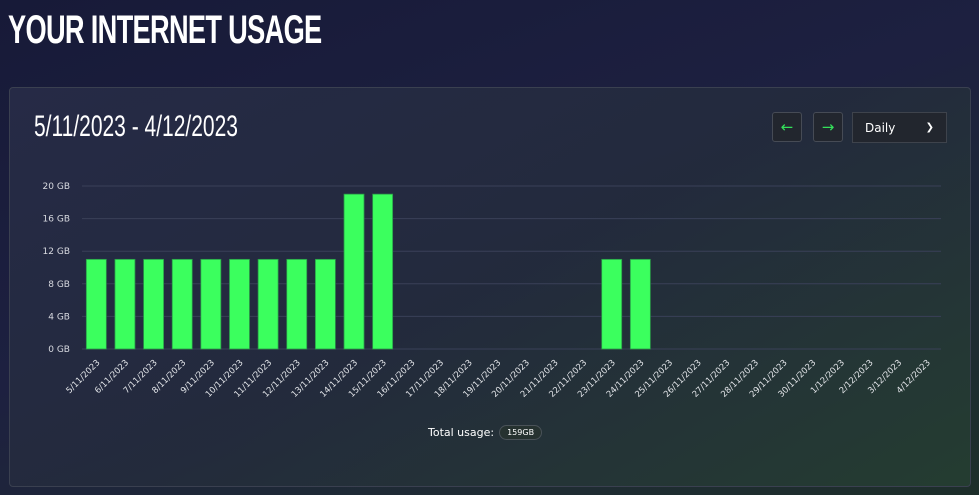 The width and height of the screenshot is (979, 495). What do you see at coordinates (899, 127) in the screenshot?
I see `period-select: Daily ❯` at bounding box center [899, 127].